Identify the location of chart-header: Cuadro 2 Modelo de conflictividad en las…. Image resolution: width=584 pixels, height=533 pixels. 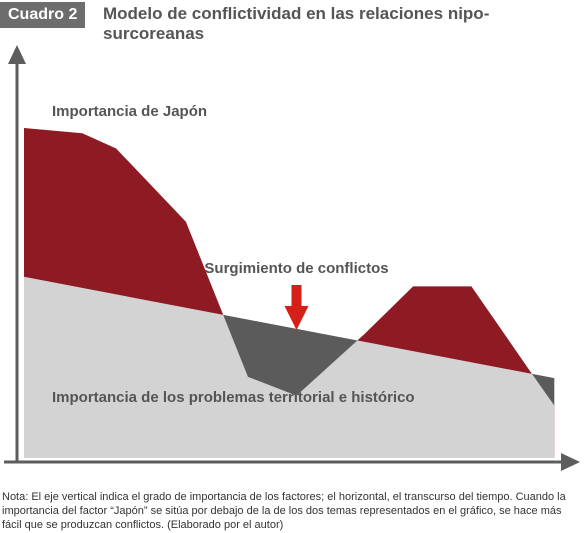
(292, 25).